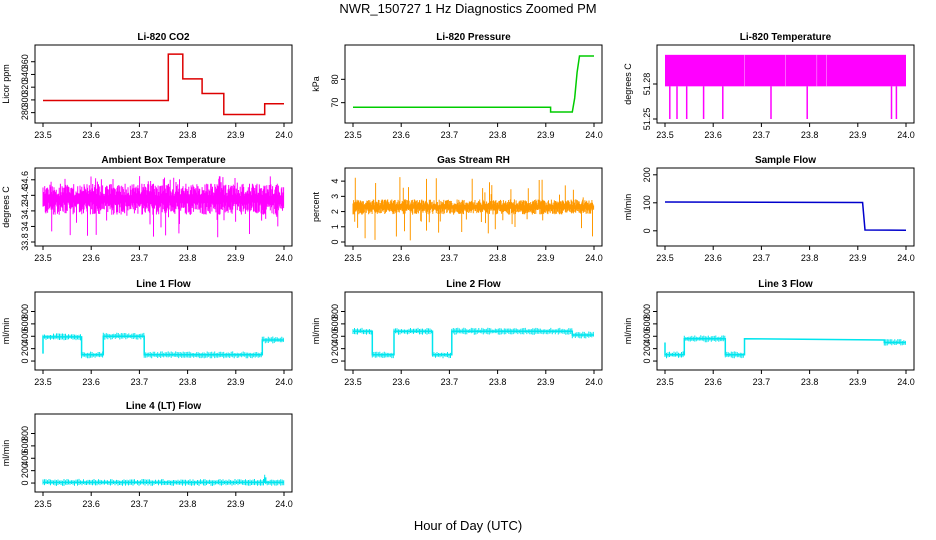 Image resolution: width=936 pixels, height=540 pixels. I want to click on y-tick-label: 4, so click(335, 181).